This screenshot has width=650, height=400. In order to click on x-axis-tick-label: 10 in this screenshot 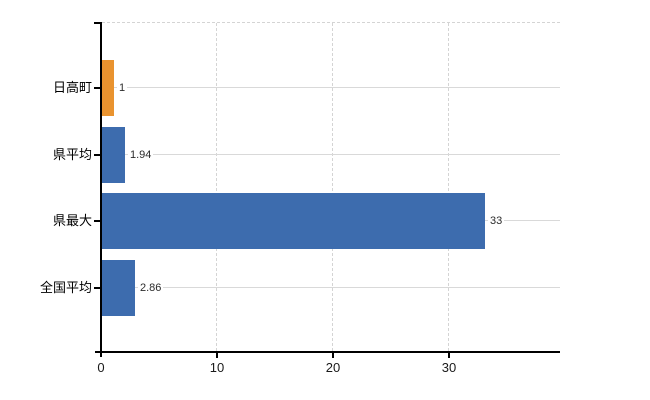, I will do `click(217, 367)`.